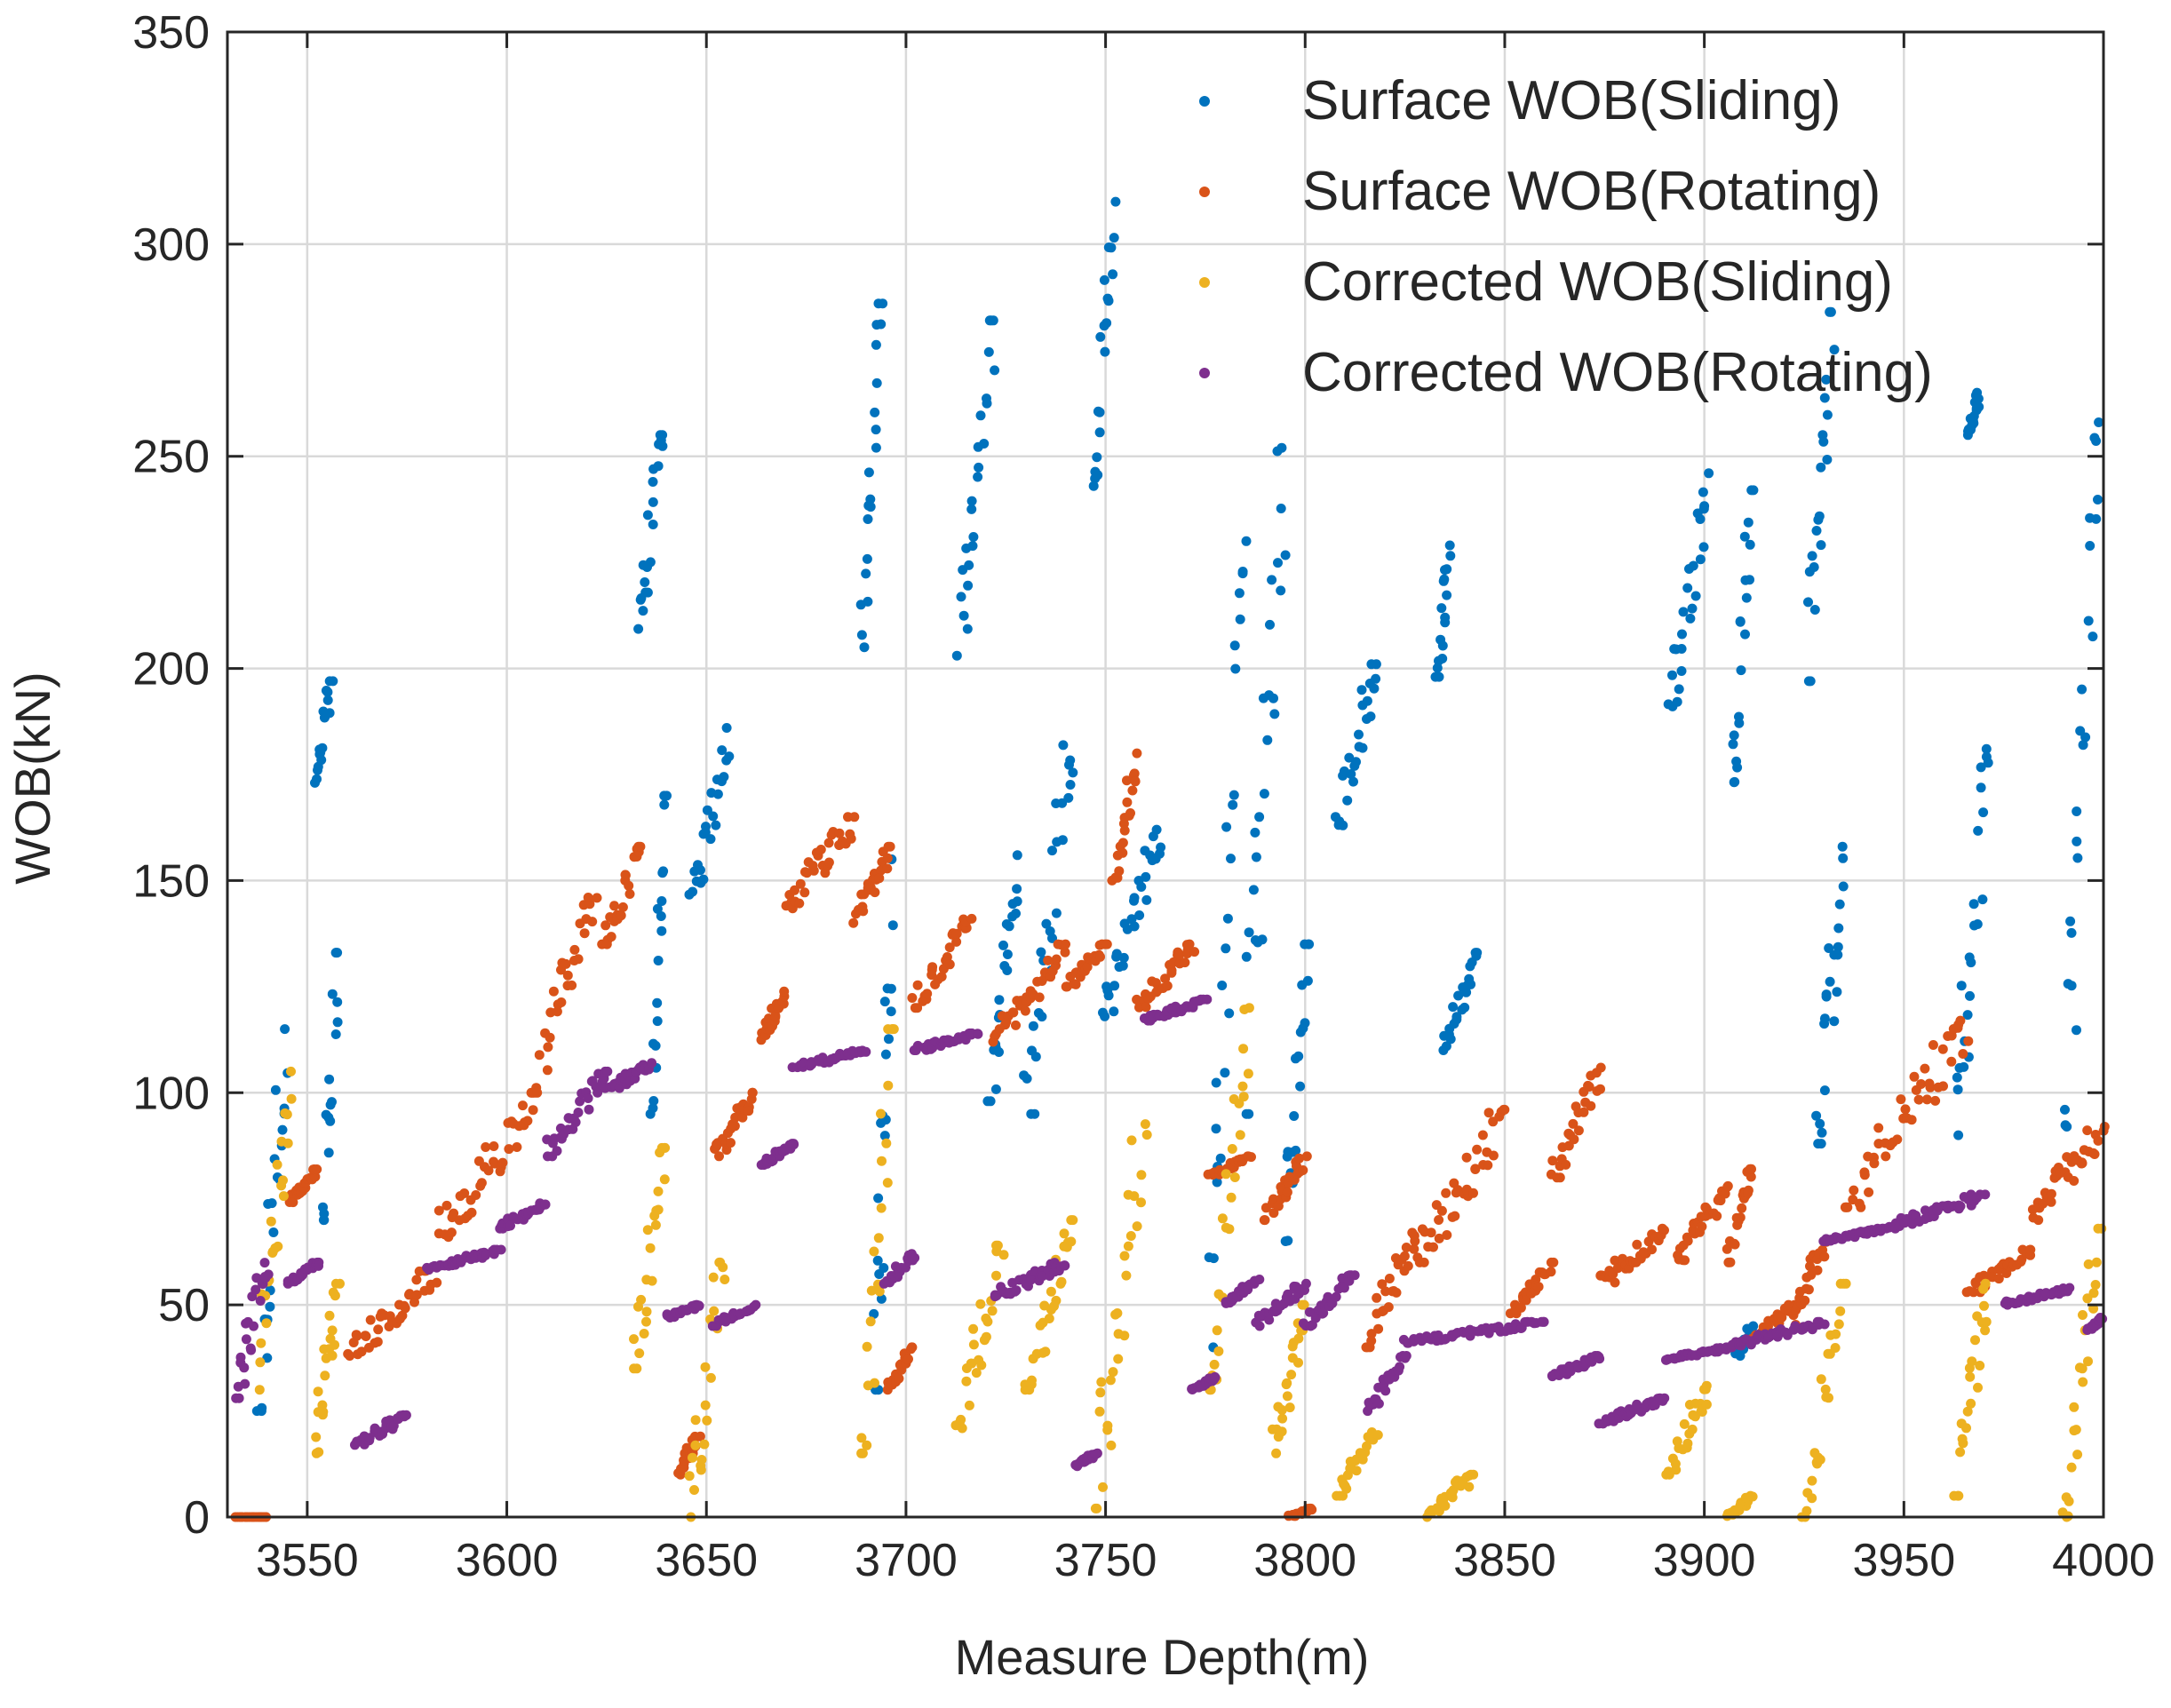 This screenshot has height=1708, width=2171. Describe the element at coordinates (706, 1561) in the screenshot. I see `x-tick-label: 3650` at that location.